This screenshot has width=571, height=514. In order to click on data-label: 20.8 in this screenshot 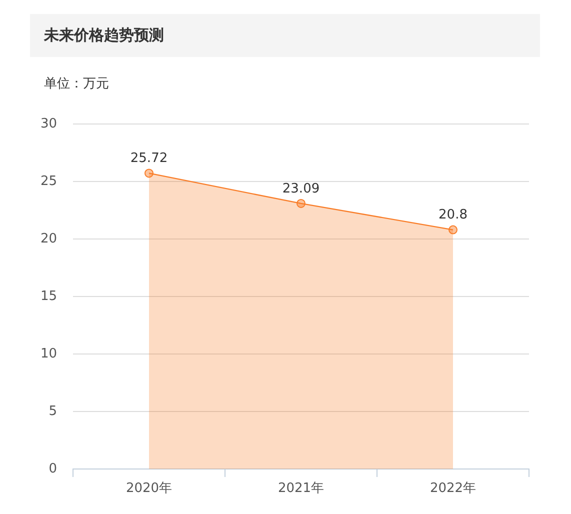, I will do `click(453, 215)`.